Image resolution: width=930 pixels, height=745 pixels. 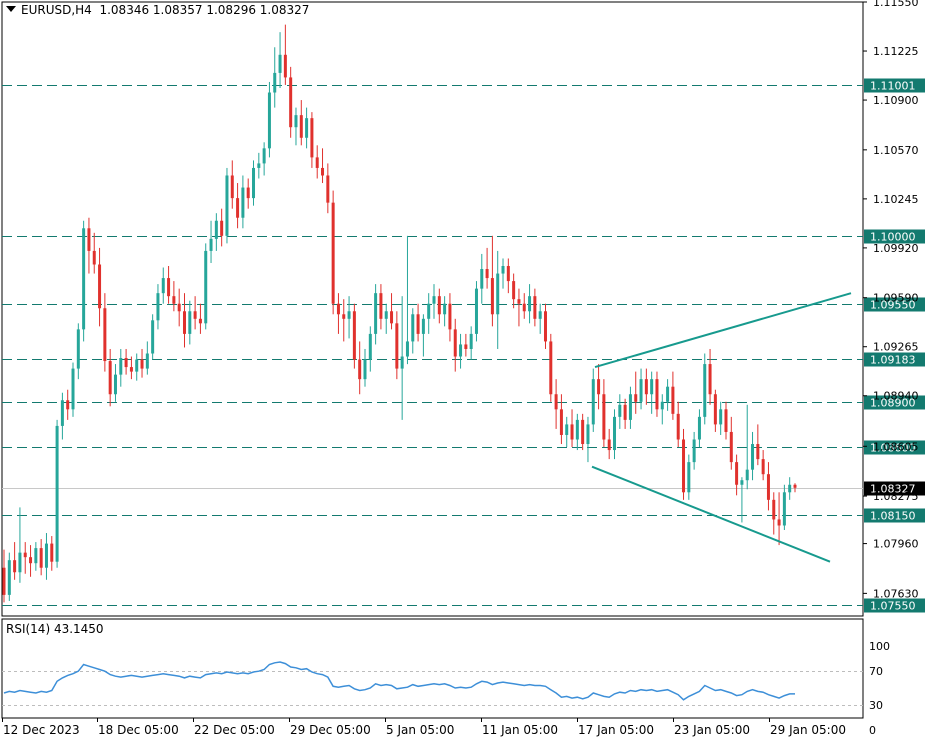 What do you see at coordinates (711, 514) in the screenshot?
I see `channel-lower-trendline` at bounding box center [711, 514].